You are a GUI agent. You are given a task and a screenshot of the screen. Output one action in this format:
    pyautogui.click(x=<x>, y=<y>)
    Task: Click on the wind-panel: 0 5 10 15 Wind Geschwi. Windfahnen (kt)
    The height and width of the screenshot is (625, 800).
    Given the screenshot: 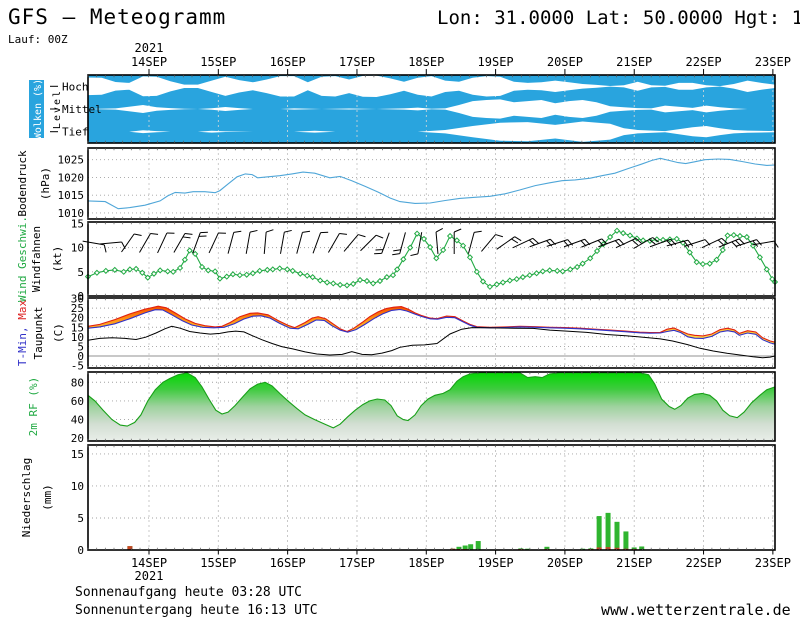 What is the action you would take?
    pyautogui.click(x=397, y=259)
    